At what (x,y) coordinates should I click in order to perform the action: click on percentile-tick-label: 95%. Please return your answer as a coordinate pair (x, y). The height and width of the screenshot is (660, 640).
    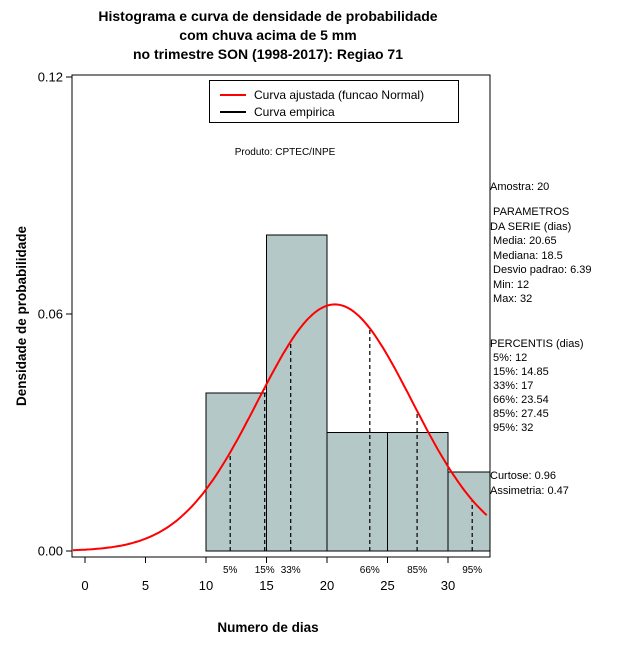
    Looking at the image, I should click on (472, 570).